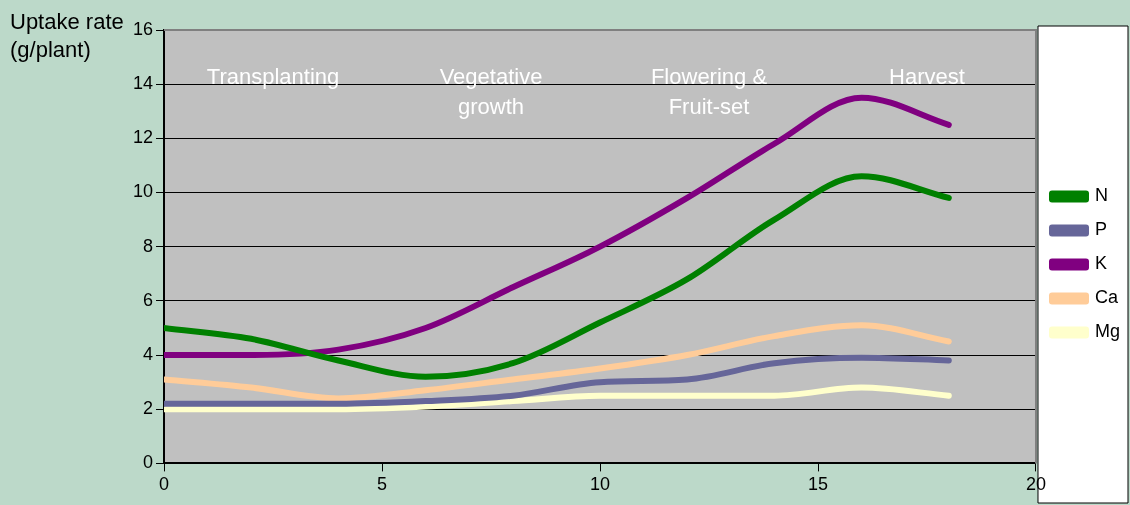 The width and height of the screenshot is (1130, 505). I want to click on legend-label: Mg, so click(1108, 331).